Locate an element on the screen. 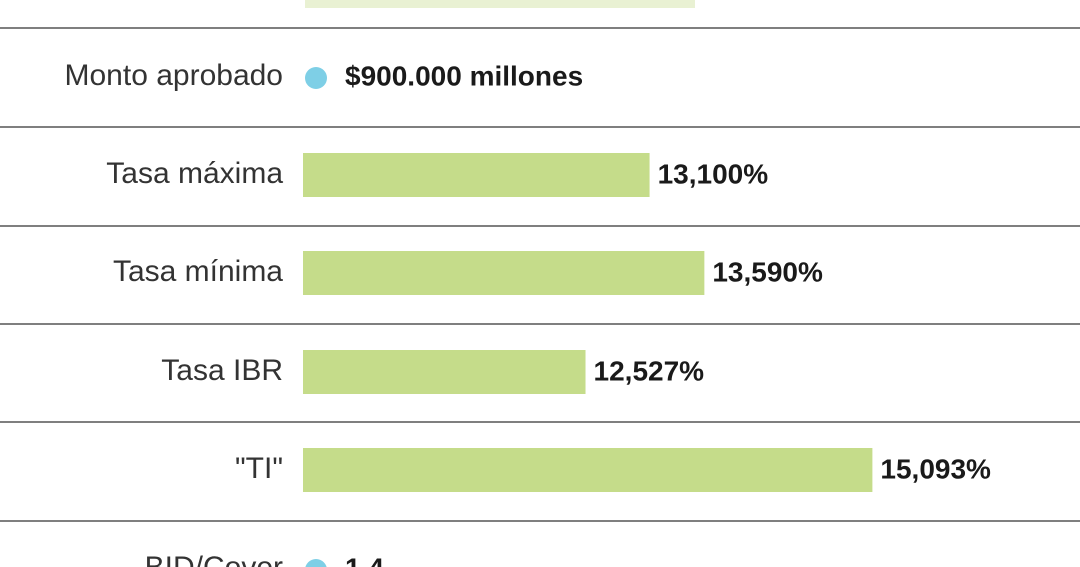  value-label: 15,093% is located at coordinates (935, 468).